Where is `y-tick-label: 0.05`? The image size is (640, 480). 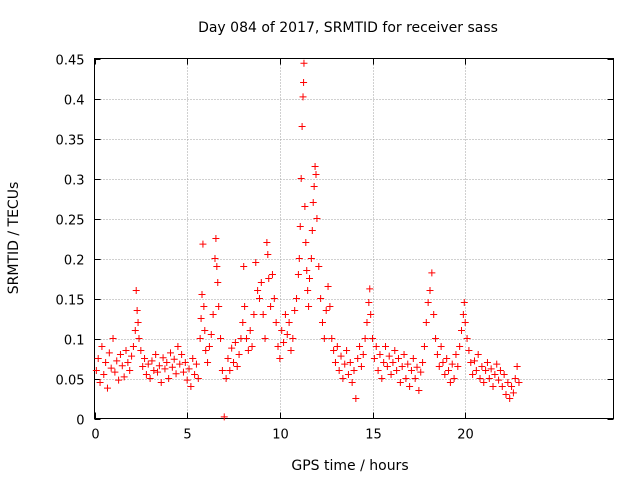
y-tick-label: 0.05 is located at coordinates (70, 381).